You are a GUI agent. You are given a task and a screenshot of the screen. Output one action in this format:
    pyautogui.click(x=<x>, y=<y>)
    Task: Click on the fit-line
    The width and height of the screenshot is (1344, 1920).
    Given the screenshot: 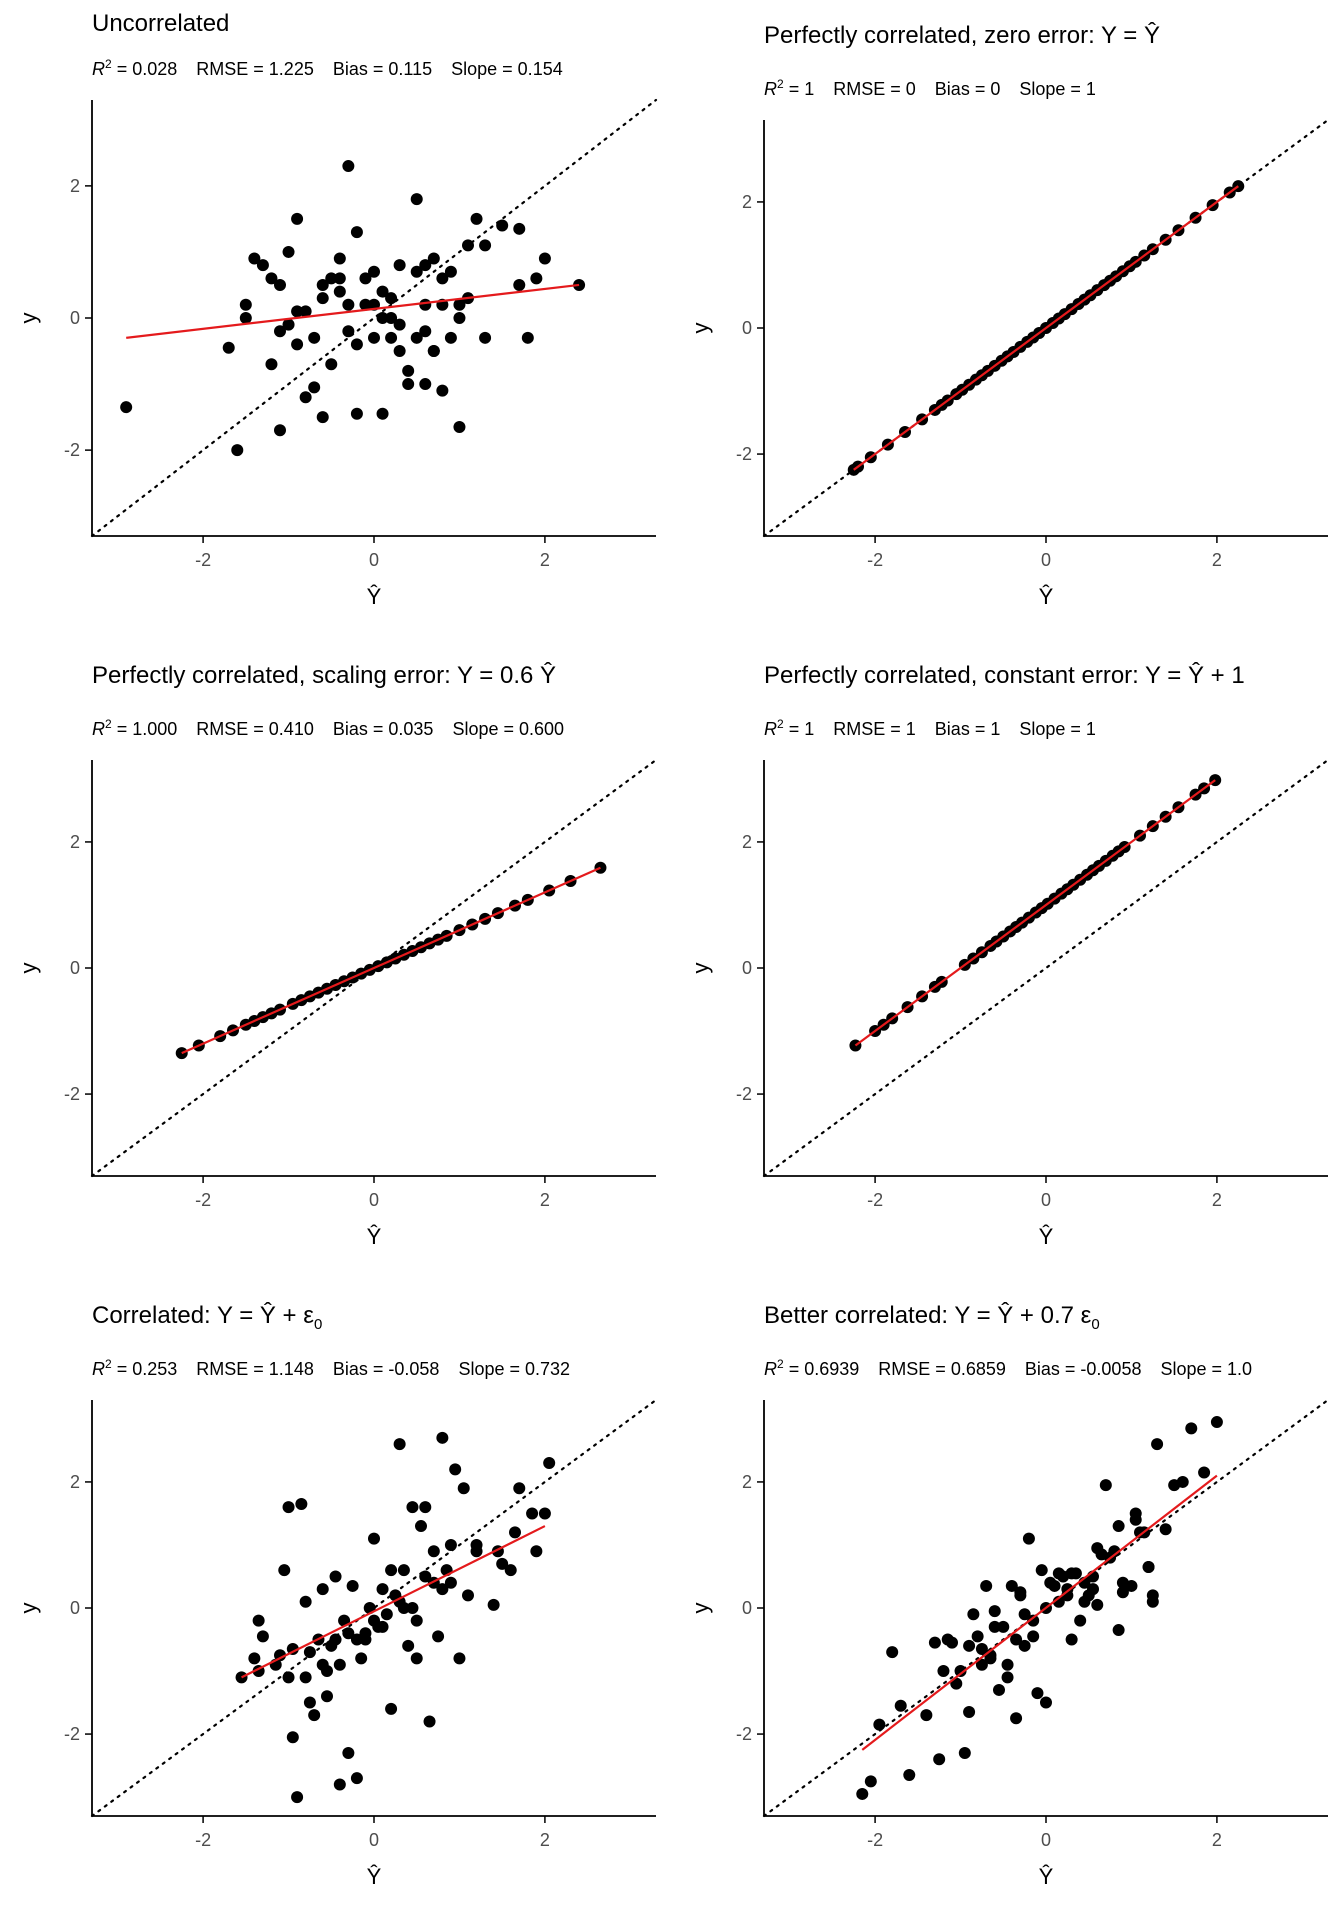 What is the action you would take?
    pyautogui.click(x=1035, y=913)
    